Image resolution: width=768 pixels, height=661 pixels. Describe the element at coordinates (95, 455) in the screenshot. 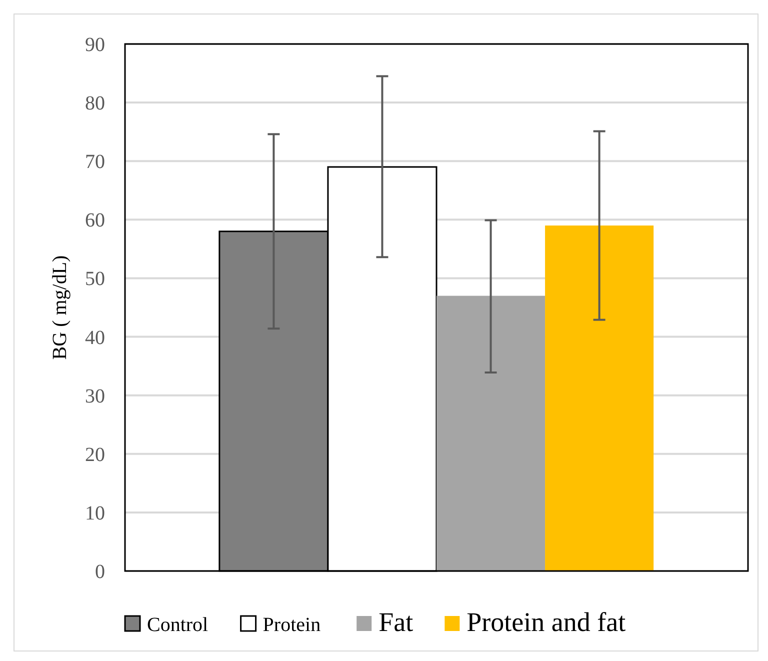

I see `y-tick-label: 20` at that location.